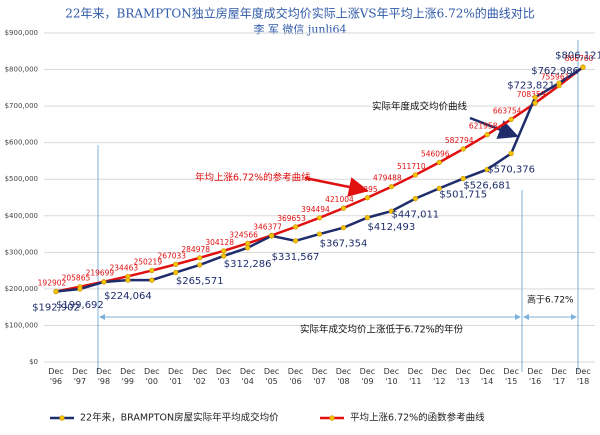  What do you see at coordinates (363, 189) in the screenshot?
I see `data-label: 449295` at bounding box center [363, 189].